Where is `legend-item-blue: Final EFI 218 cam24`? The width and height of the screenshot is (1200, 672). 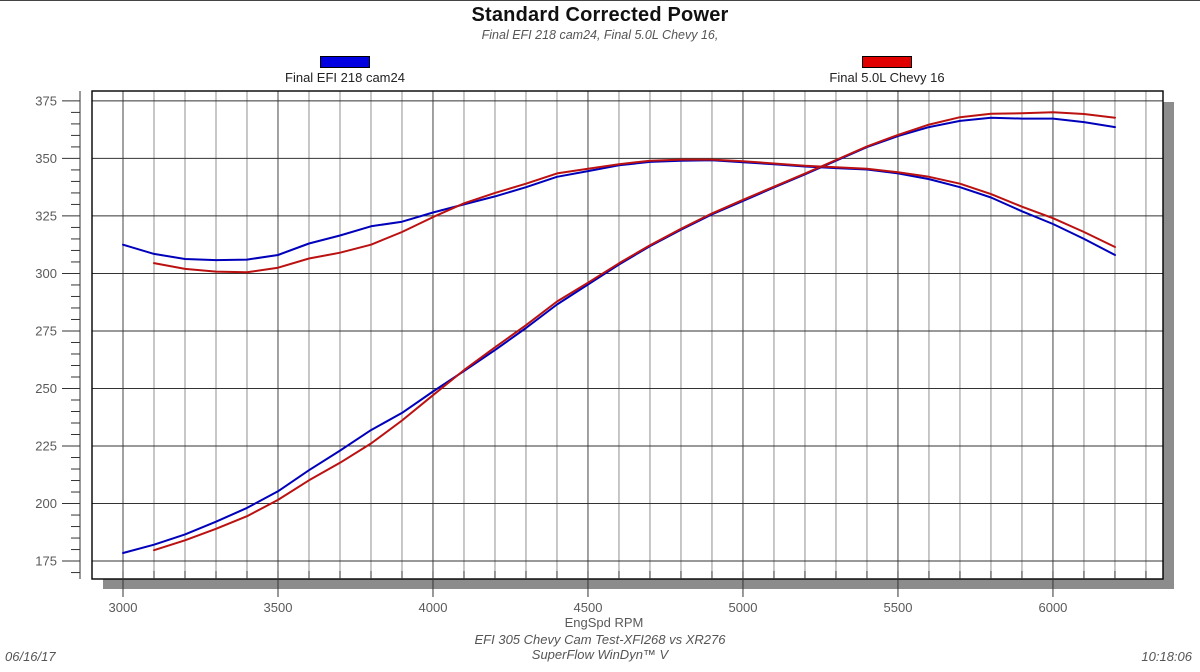 legend-item-blue: Final EFI 218 cam24 is located at coordinates (345, 70).